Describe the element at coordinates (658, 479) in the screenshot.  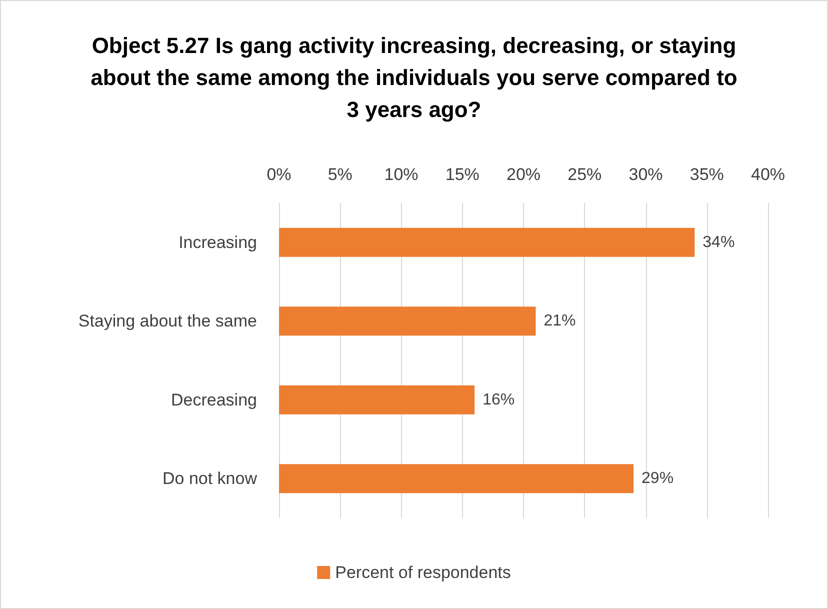
I see `data-label: 29%` at that location.